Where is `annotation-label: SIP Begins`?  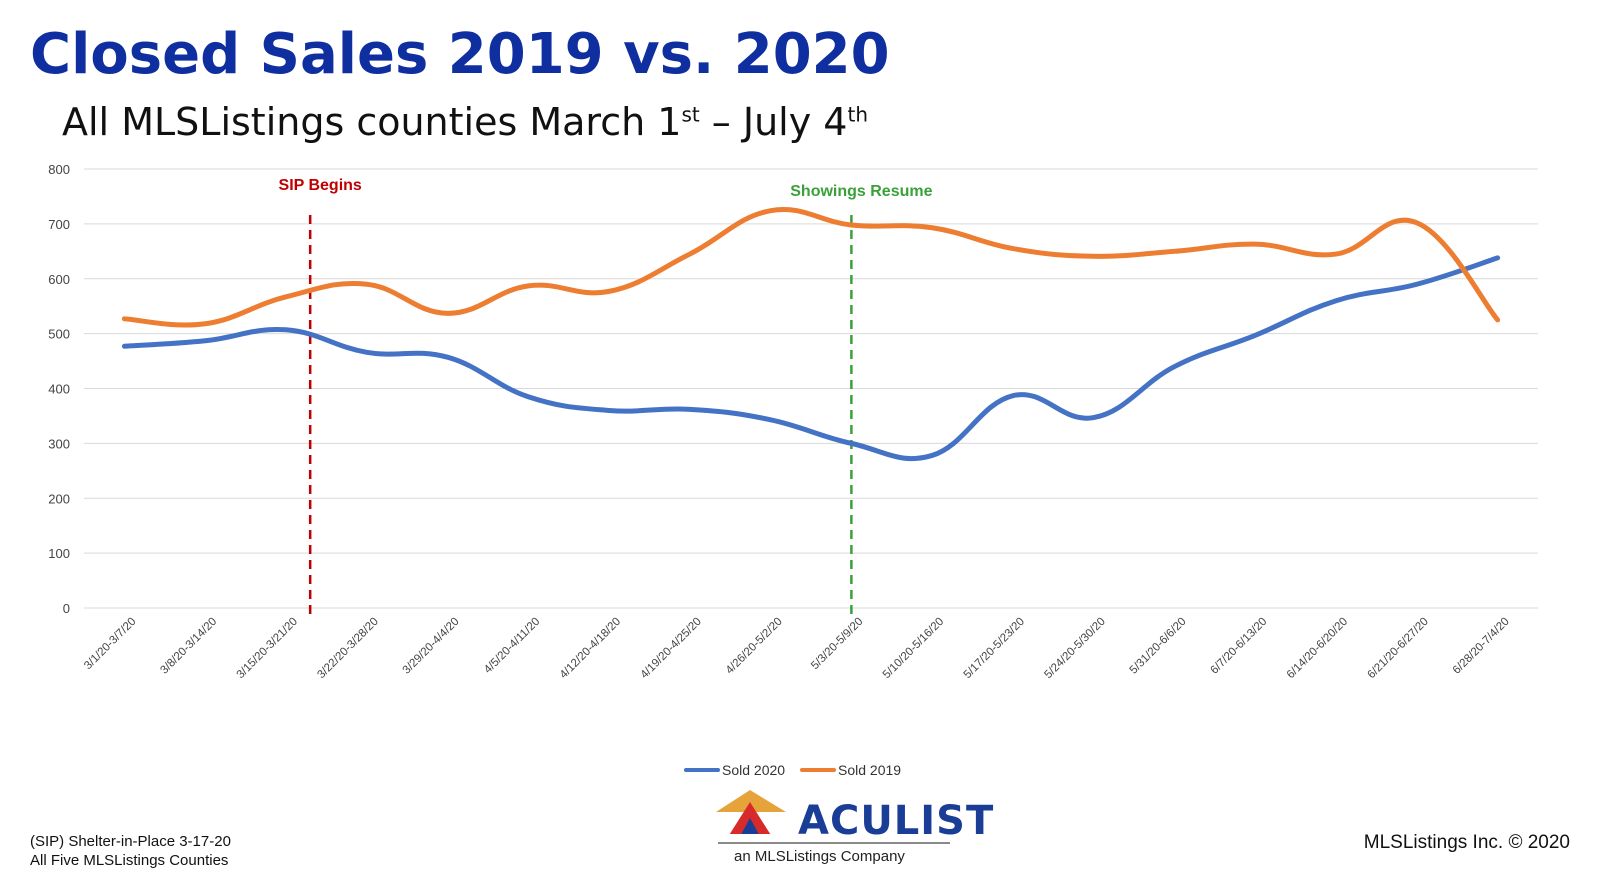 annotation-label: SIP Begins is located at coordinates (320, 185).